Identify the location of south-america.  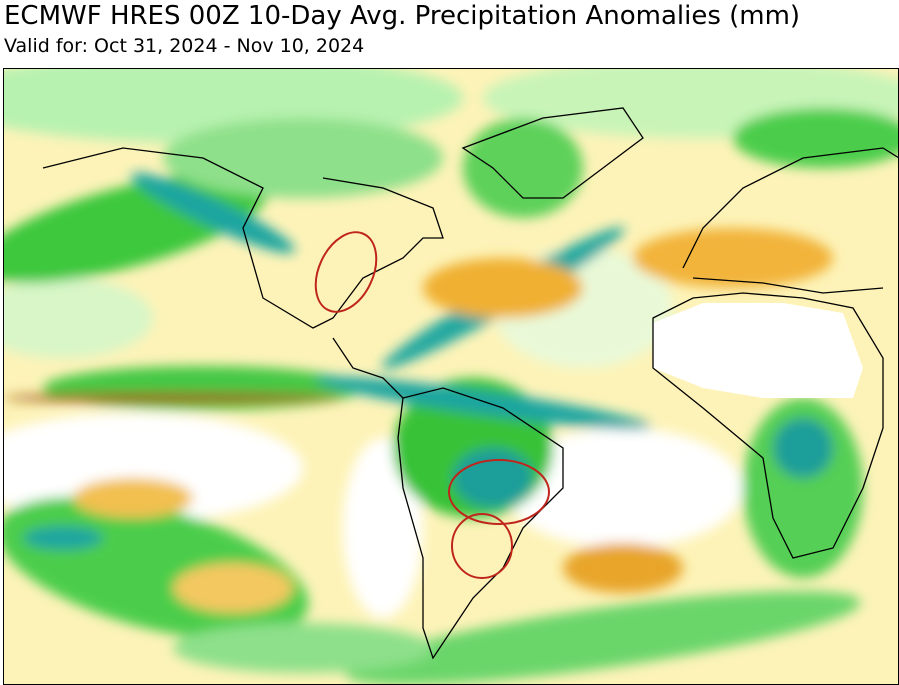
(480, 523).